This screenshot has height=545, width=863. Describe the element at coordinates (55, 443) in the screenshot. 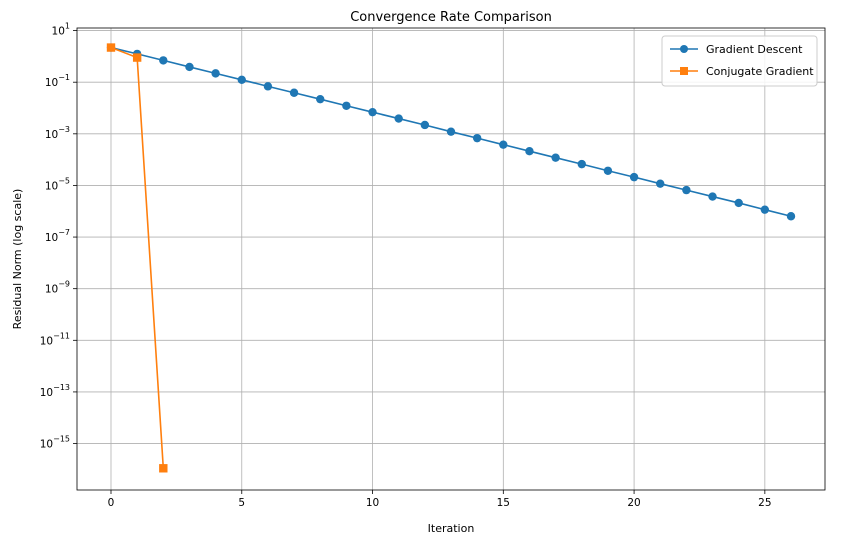

I see `y-tick-label: 10⁻¹⁵` at that location.